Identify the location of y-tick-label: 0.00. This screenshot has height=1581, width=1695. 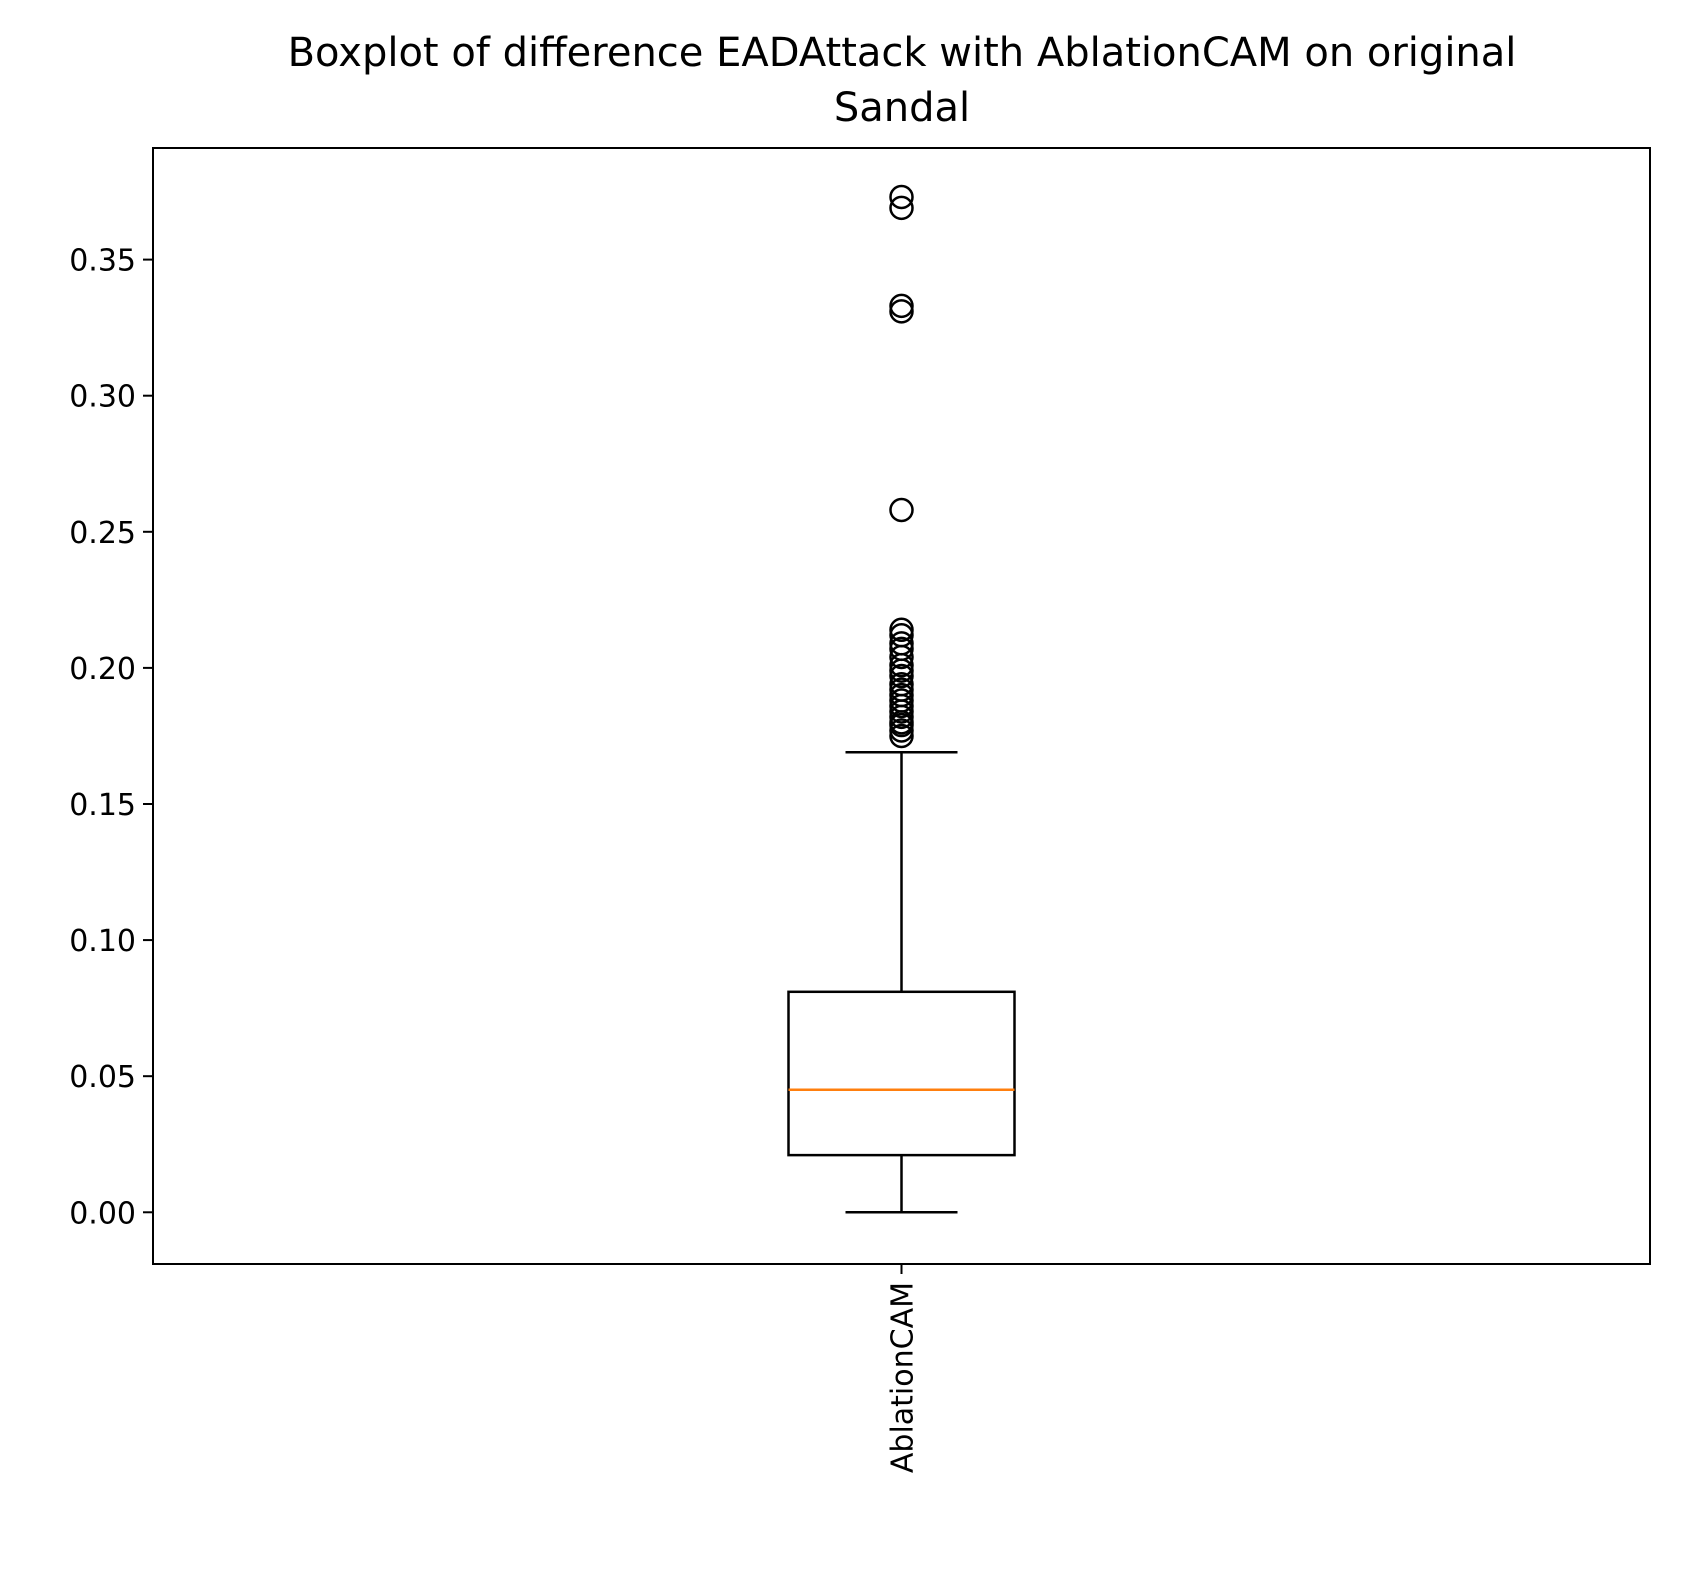
(102, 1213).